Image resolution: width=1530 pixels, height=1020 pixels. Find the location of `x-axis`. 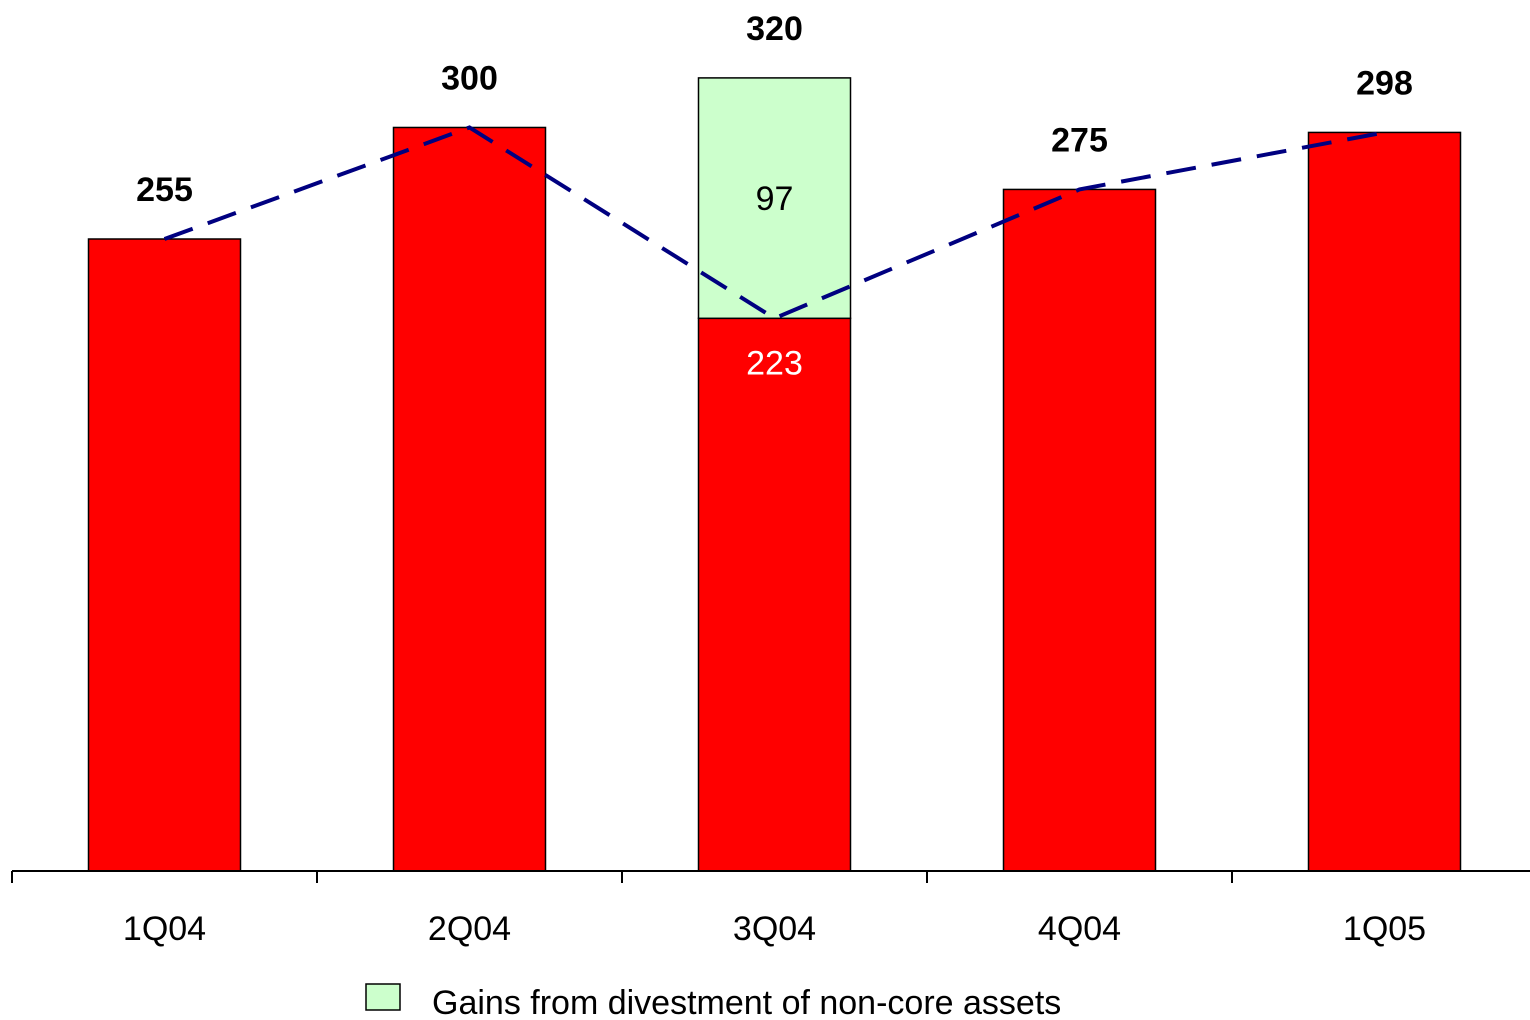

x-axis is located at coordinates (770, 876).